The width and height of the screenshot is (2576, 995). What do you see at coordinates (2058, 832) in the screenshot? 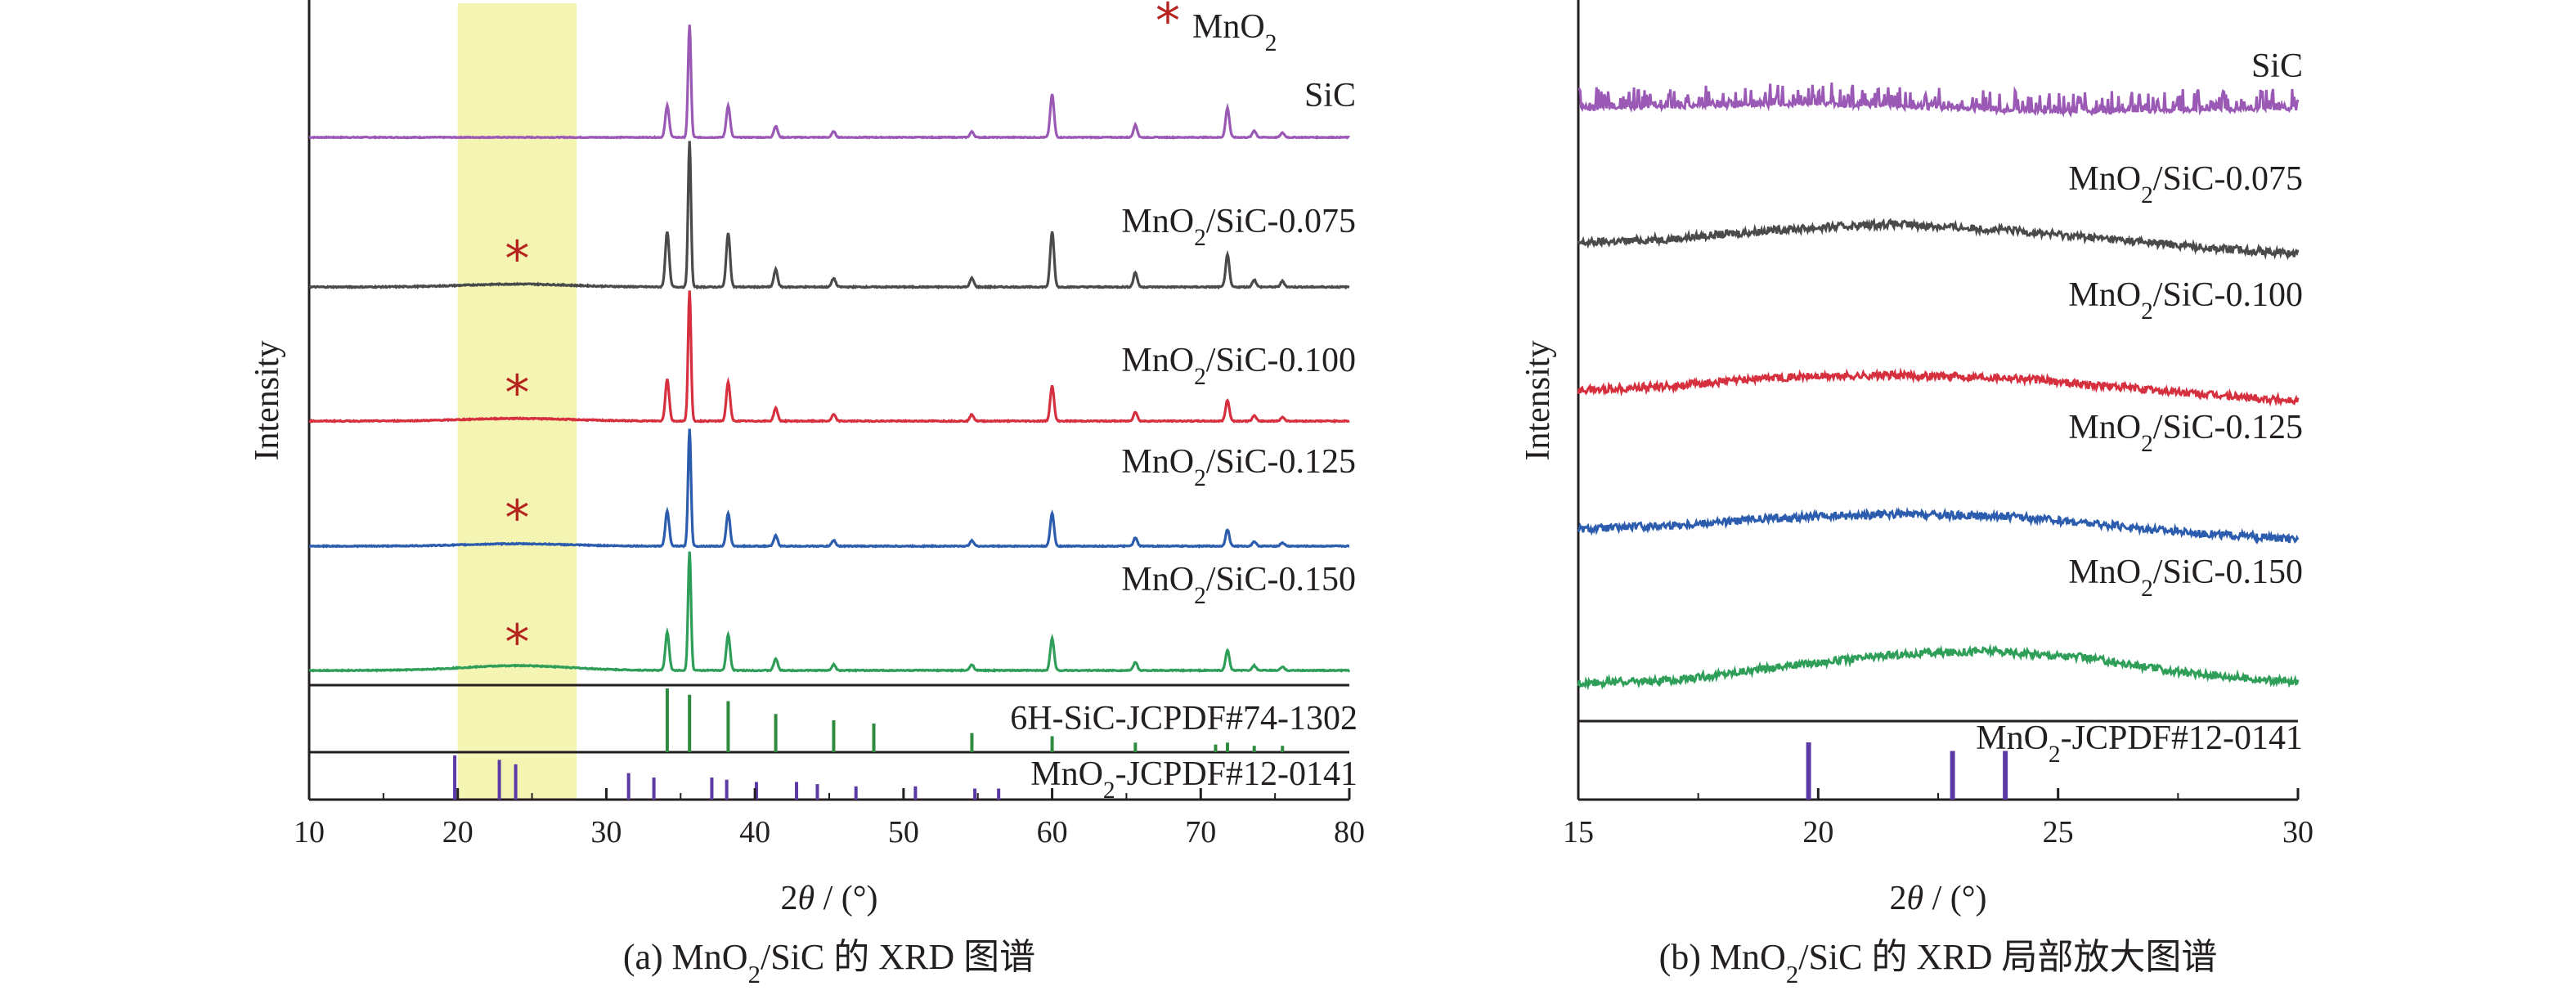
I see `zoom-x-tick-label-2: 25` at bounding box center [2058, 832].